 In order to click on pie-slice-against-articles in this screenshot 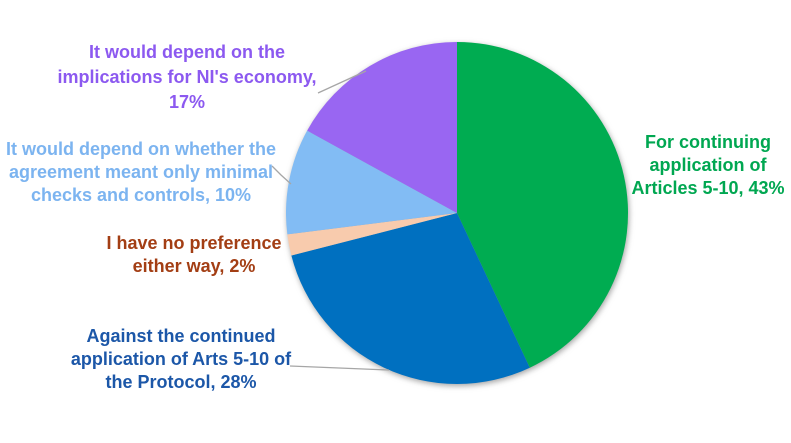, I will do `click(410, 299)`.